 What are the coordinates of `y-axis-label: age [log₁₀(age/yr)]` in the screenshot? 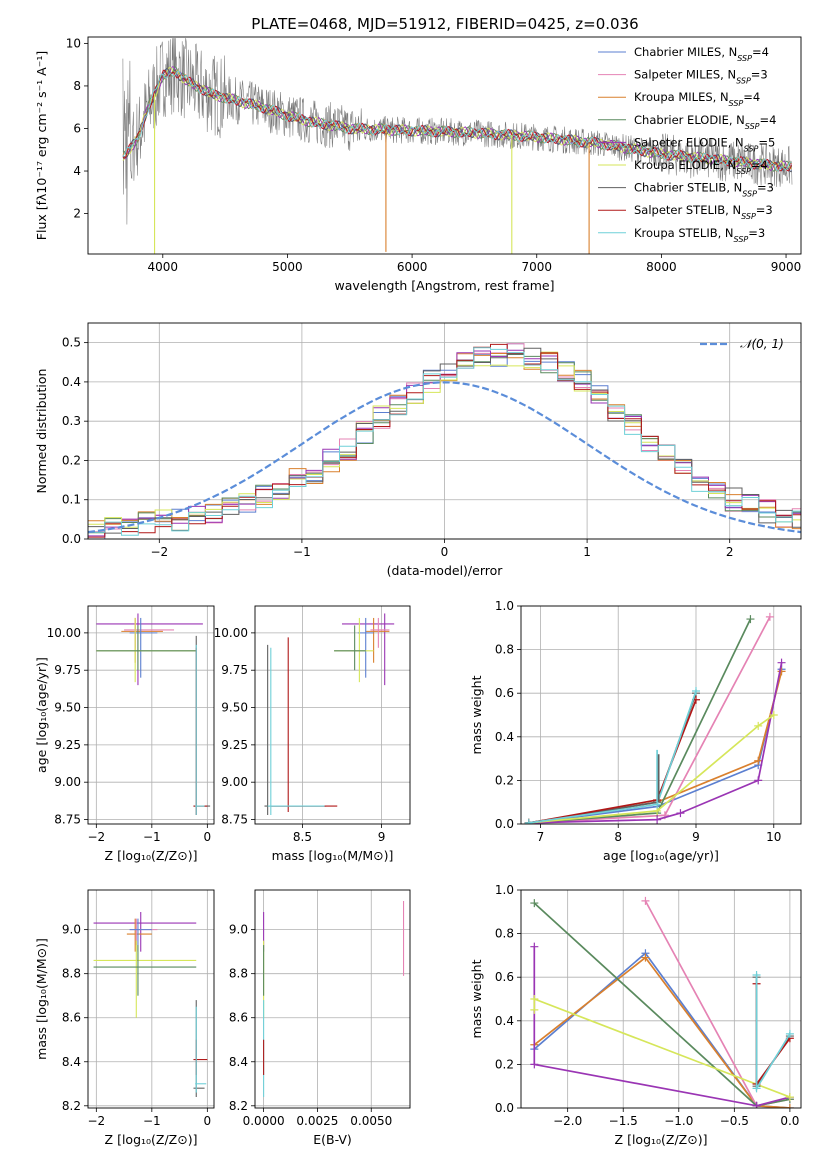 It's located at (41, 715).